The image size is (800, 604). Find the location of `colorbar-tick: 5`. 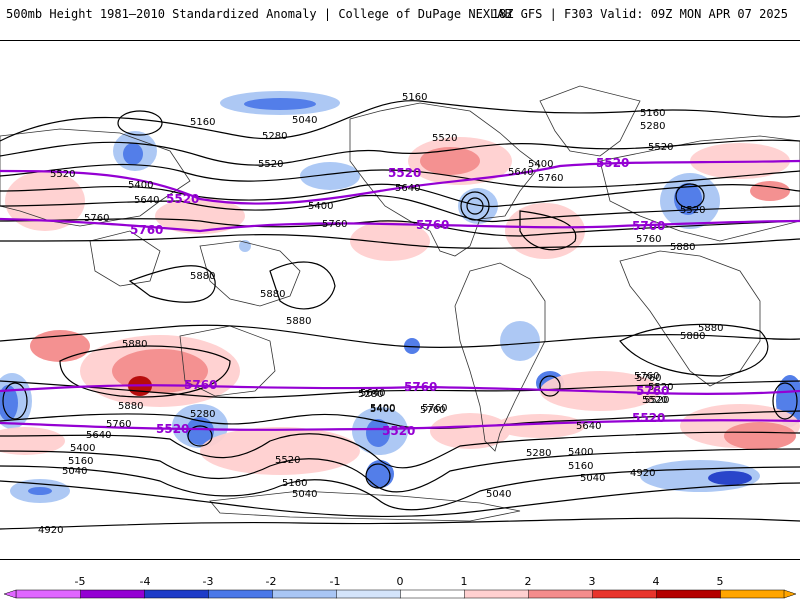

colorbar-tick: 5 is located at coordinates (720, 581).